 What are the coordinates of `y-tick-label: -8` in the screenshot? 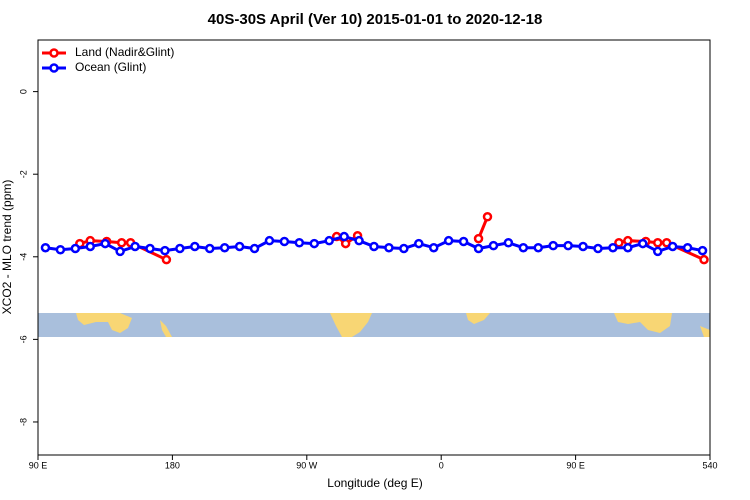 It's located at (23, 422).